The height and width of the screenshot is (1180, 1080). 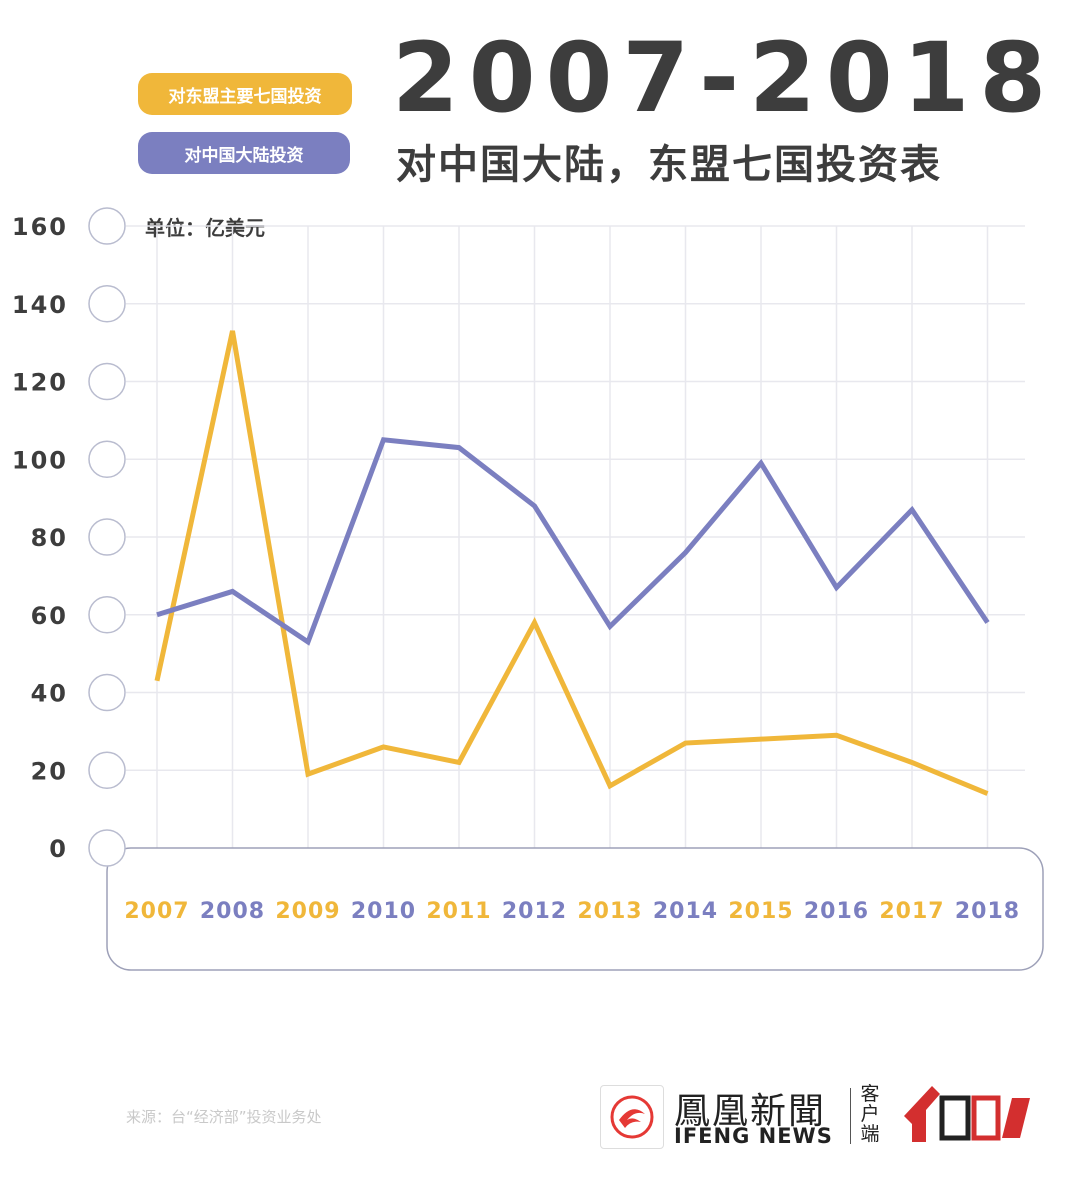 I want to click on x-tick-label-2014: 2014, so click(x=685, y=911).